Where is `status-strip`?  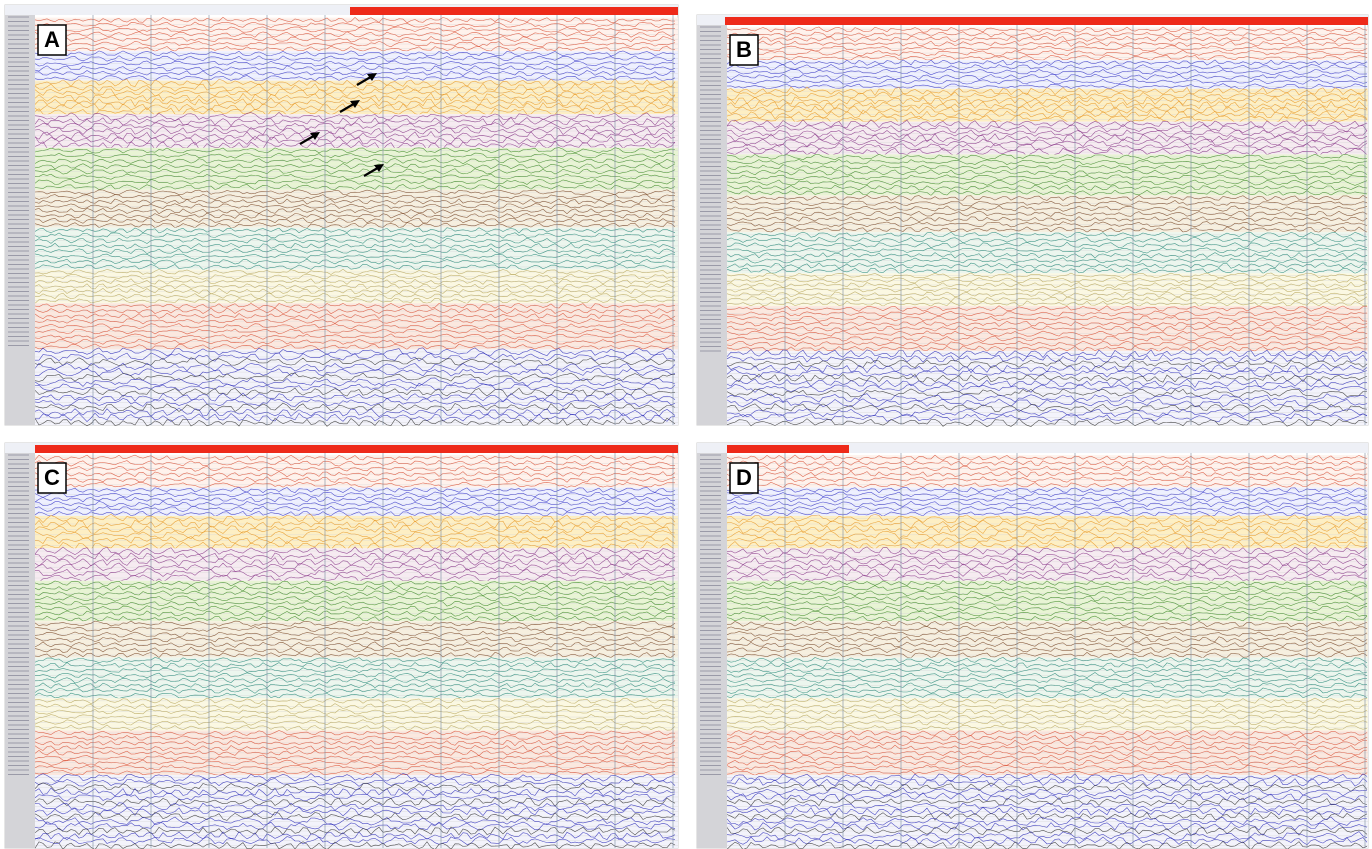
status-strip is located at coordinates (341, 10).